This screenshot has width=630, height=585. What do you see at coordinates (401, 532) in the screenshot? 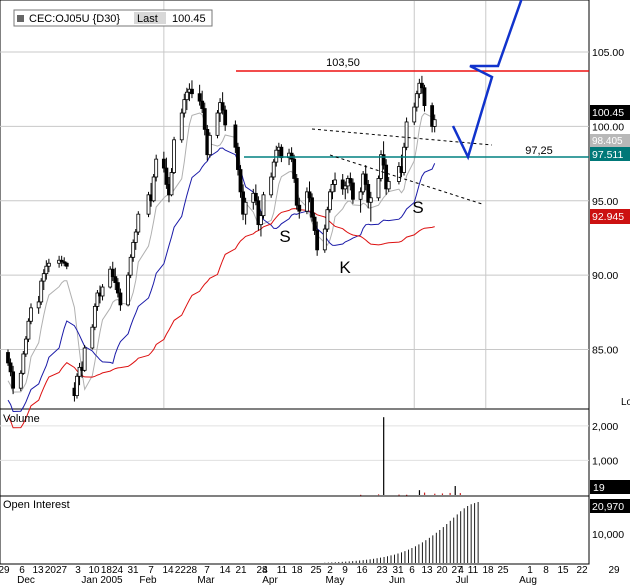
I see `open-interest-bars` at bounding box center [401, 532].